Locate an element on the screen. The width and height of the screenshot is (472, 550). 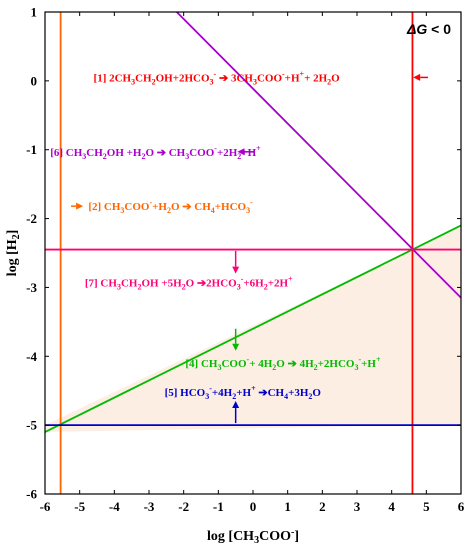
y-tick-label: -2 is located at coordinates (31, 218).